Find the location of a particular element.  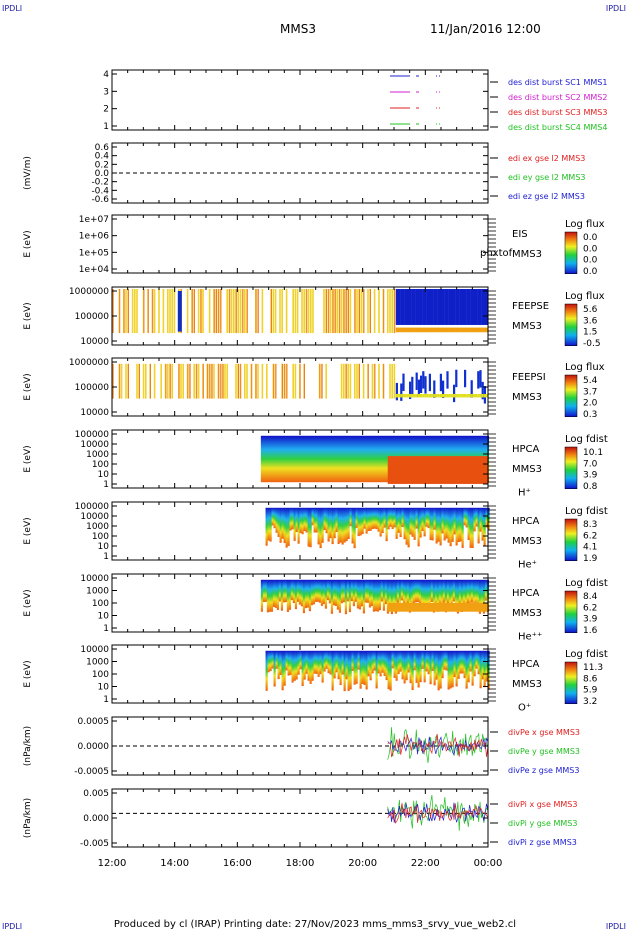

panel-label: FEEPSI is located at coordinates (529, 377).